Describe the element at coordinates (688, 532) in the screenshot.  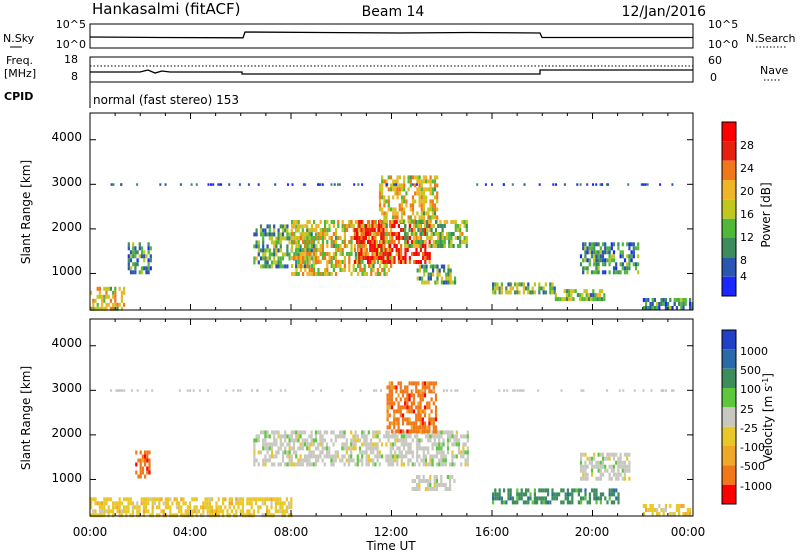
I see `xtick-2400: 00:00` at that location.